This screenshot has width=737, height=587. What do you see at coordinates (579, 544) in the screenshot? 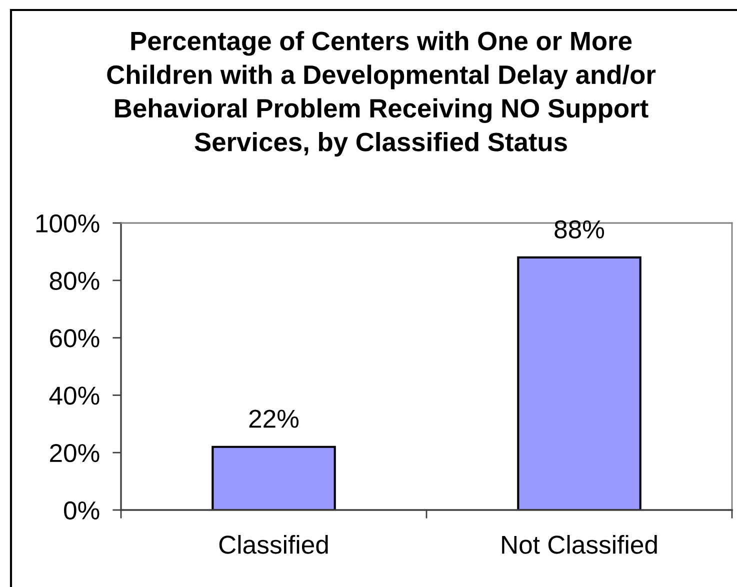
I see `x-tick-label: Not Classified` at bounding box center [579, 544].